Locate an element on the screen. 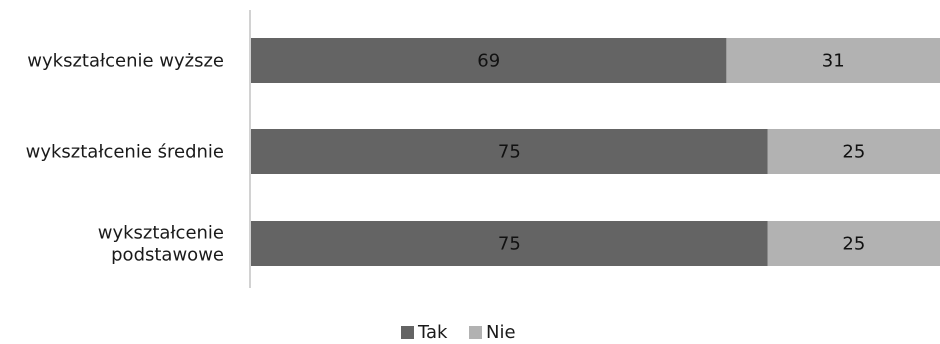 The width and height of the screenshot is (940, 344). data-label-tak-2: 75 is located at coordinates (509, 244).